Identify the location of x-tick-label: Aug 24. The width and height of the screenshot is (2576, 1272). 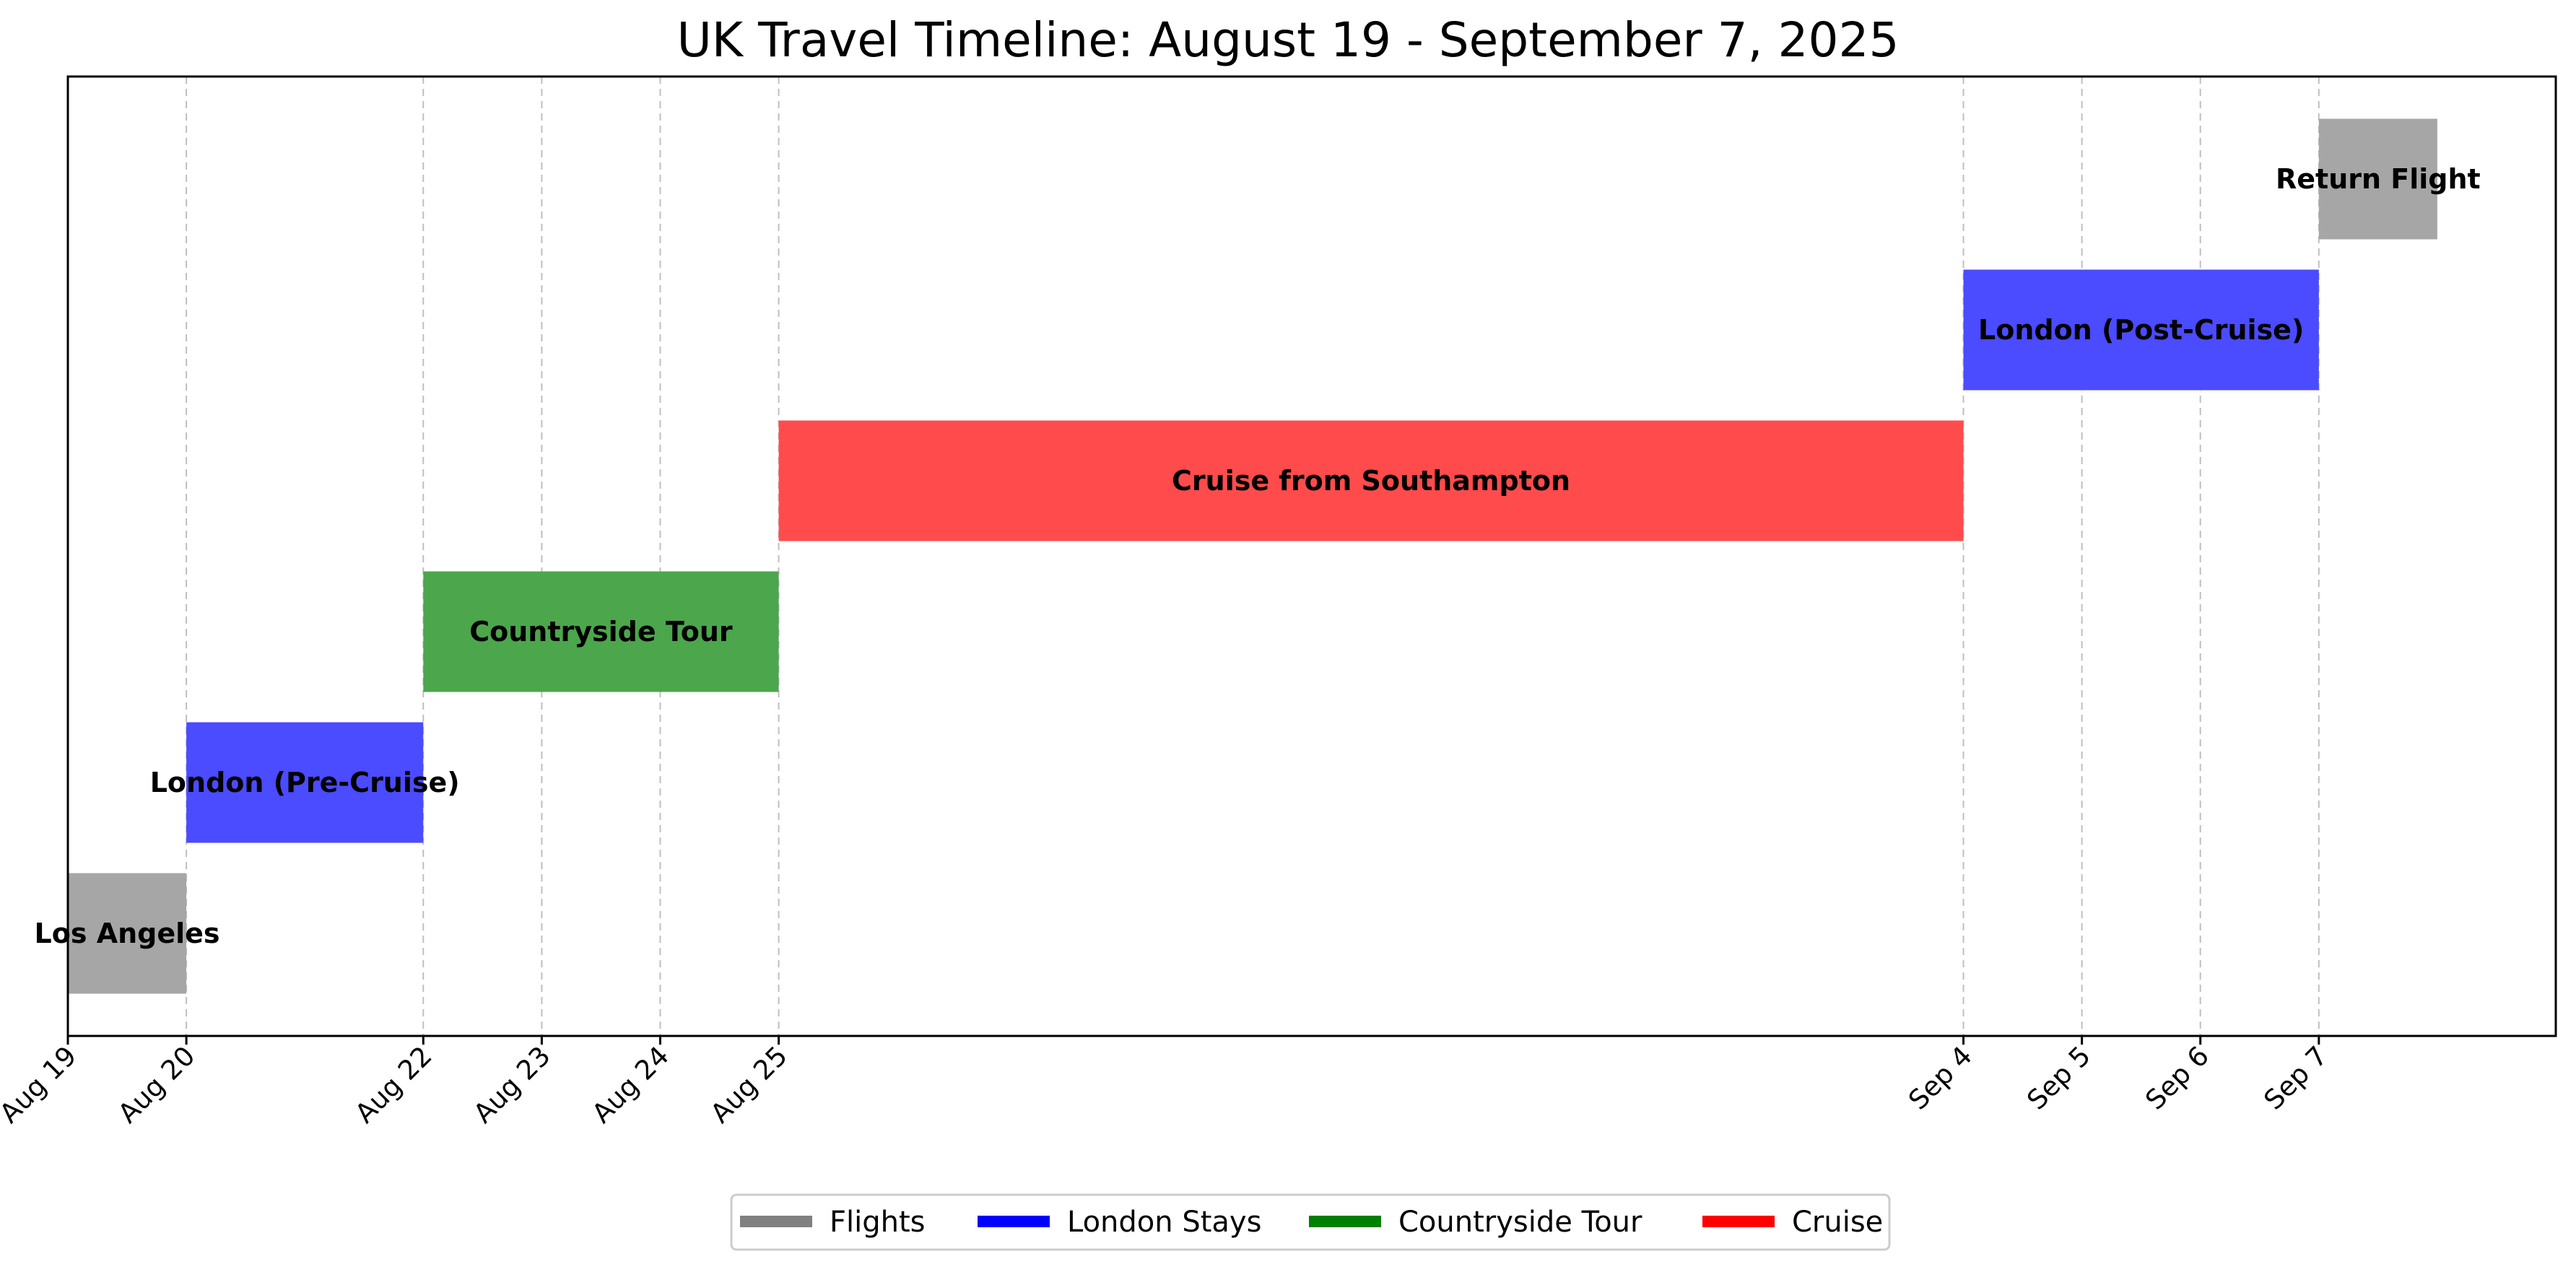
(630, 1084).